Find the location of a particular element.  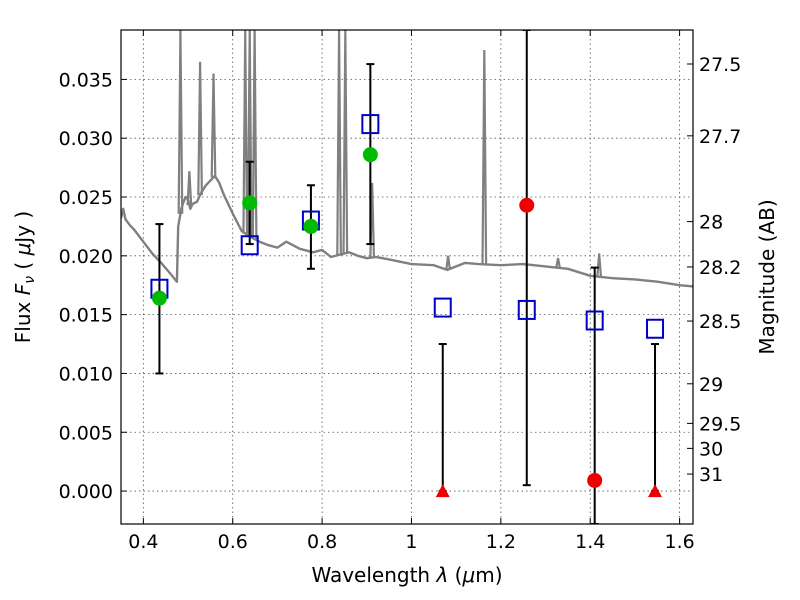

y2-tick-label: 27.5 is located at coordinates (720, 65).